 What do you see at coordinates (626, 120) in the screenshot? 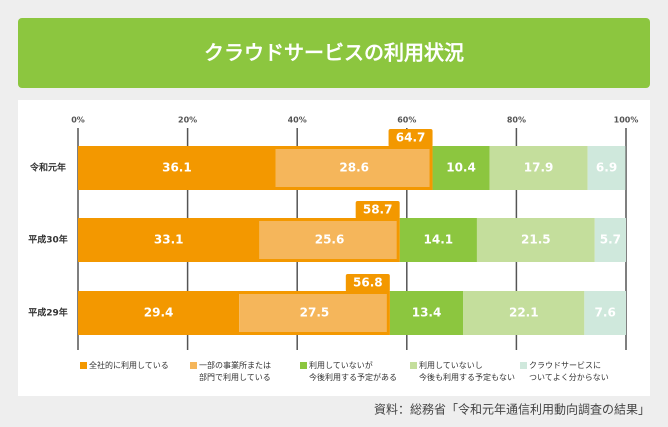
I see `x-tick-label: 100%` at bounding box center [626, 120].